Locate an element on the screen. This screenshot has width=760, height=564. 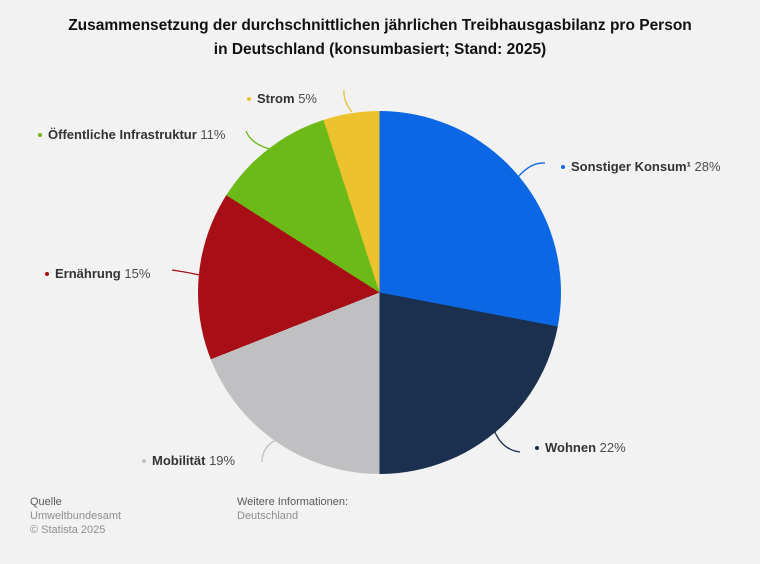
info-value: Deutschland is located at coordinates (268, 516).